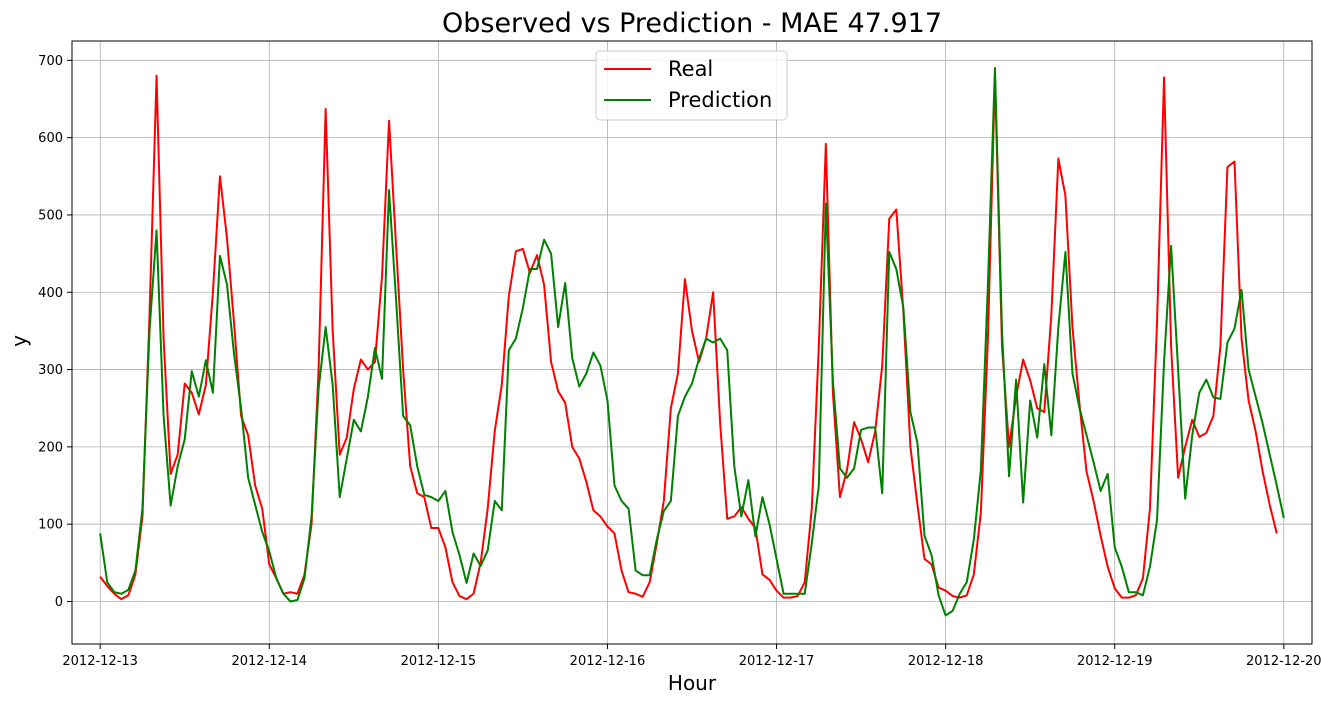 The image size is (1321, 703). Describe the element at coordinates (19, 341) in the screenshot. I see `y-axis-label: y` at that location.